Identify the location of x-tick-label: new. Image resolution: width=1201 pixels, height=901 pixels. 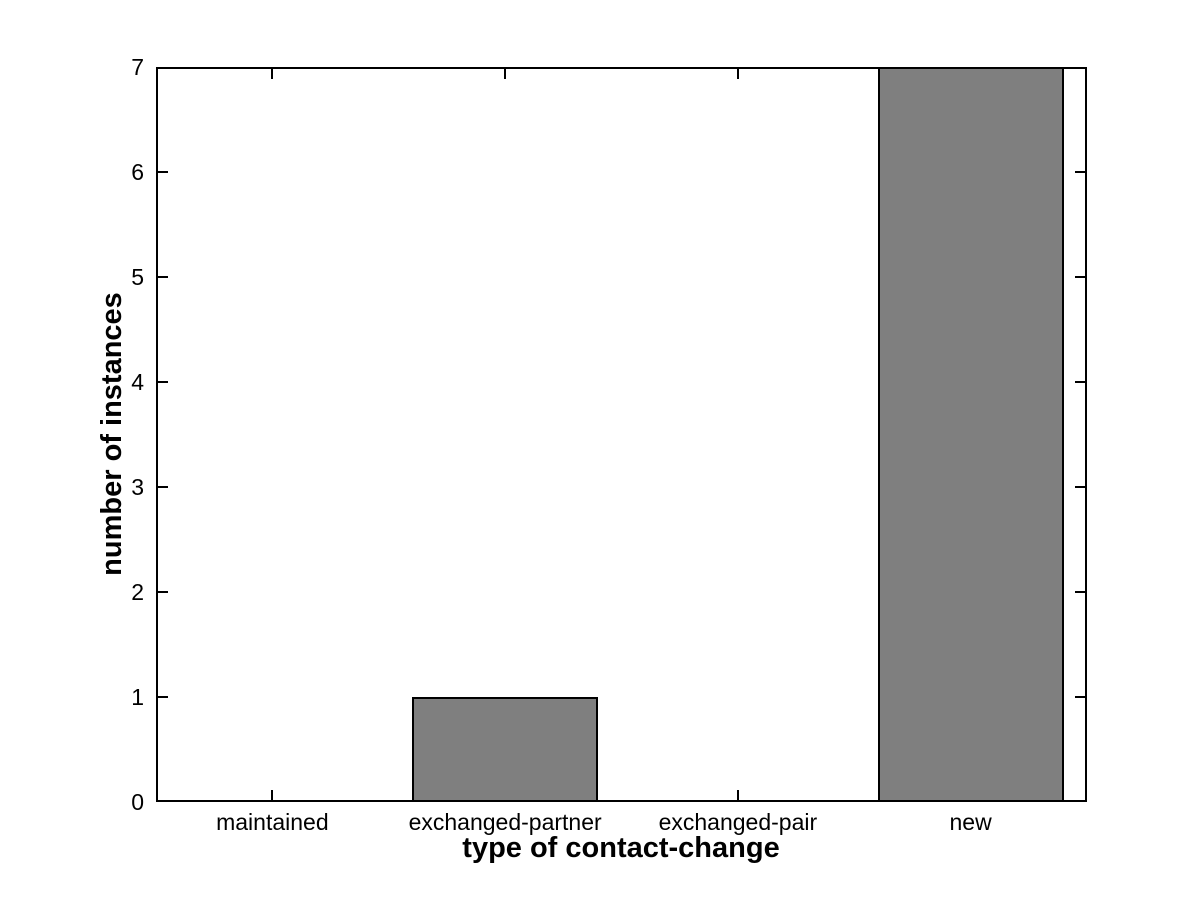
(970, 822).